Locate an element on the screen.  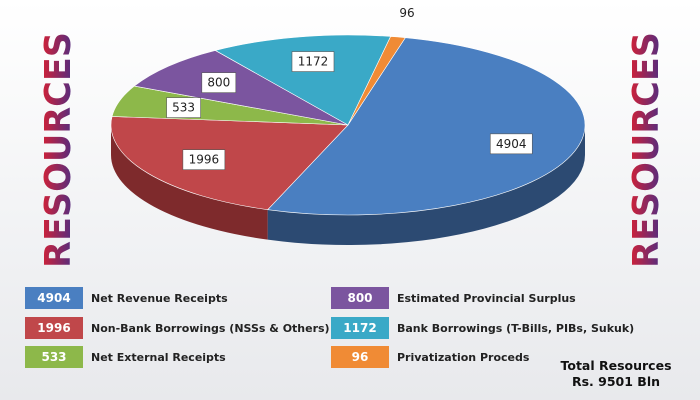
data-label-5: 96 is located at coordinates (406, 13).